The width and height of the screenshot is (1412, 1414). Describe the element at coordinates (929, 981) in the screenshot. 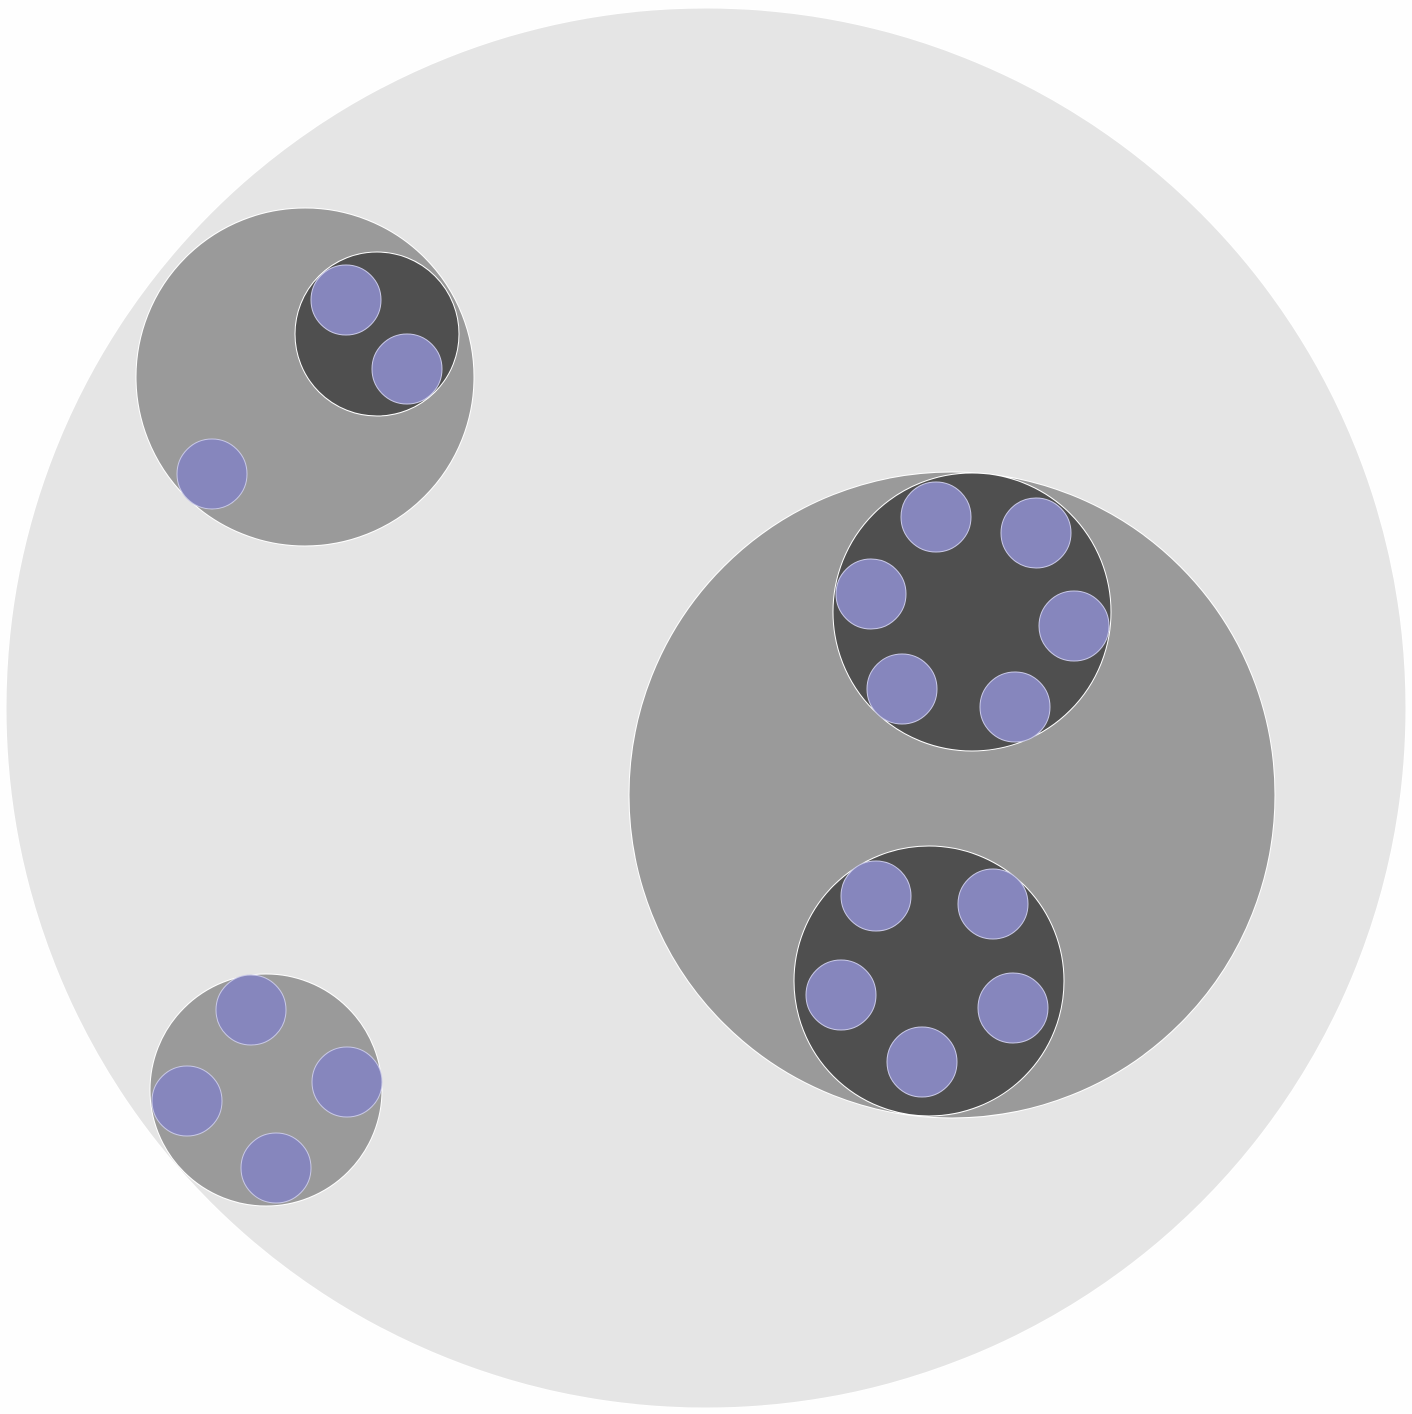

I see `subgroup-c` at that location.